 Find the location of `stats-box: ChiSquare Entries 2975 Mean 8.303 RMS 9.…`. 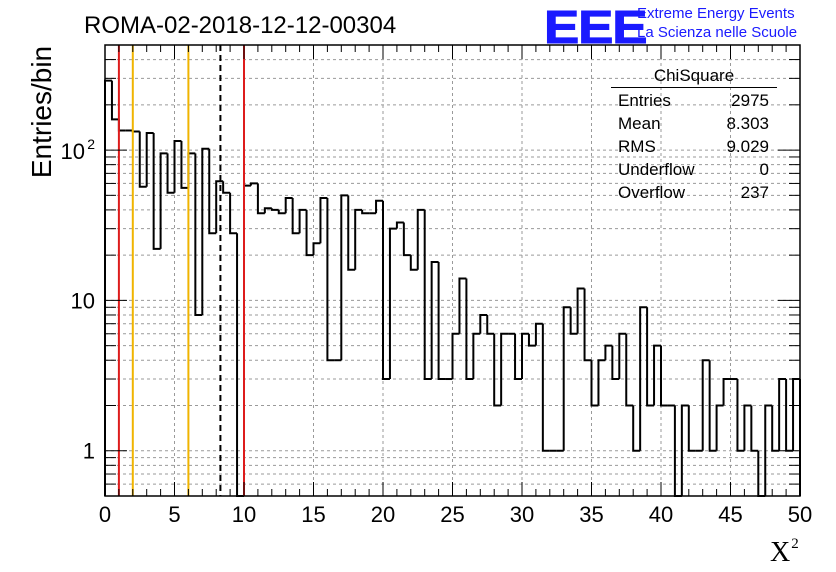

stats-box: ChiSquare Entries 2975 Mean 8.303 RMS 9.… is located at coordinates (694, 135).